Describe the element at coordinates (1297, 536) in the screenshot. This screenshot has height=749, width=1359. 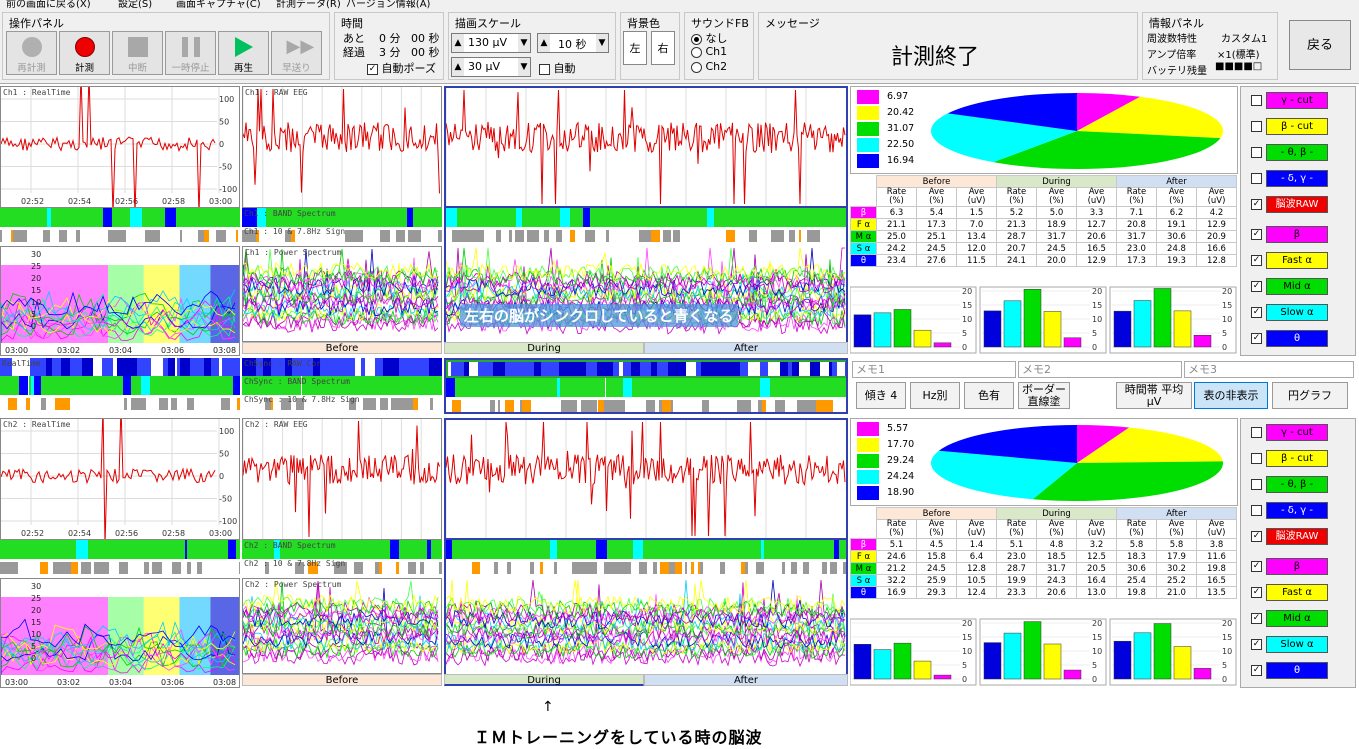
I see `band-label: 脳波RAW` at that location.